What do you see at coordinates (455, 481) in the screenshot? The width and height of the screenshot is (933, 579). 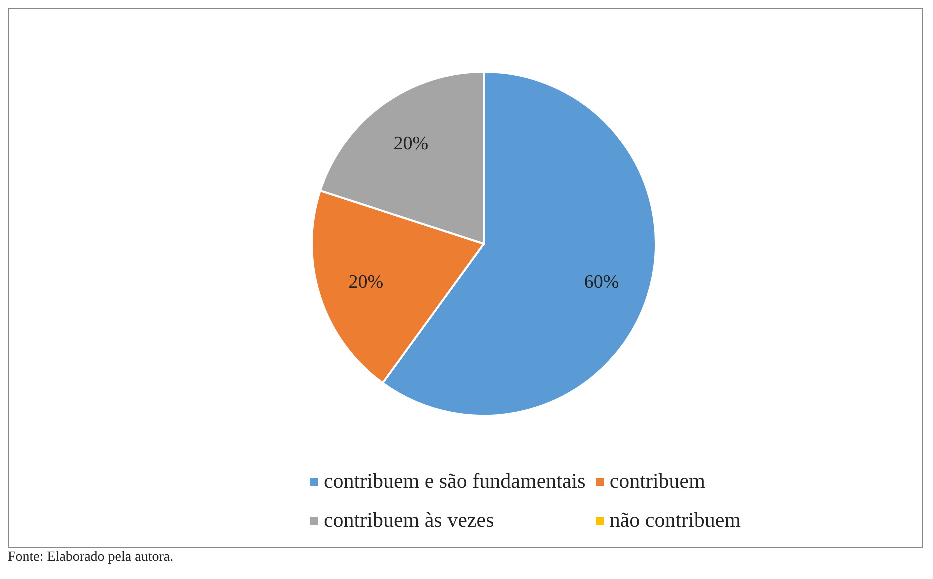 I see `legend-label: contribuem e são fundamentais` at bounding box center [455, 481].